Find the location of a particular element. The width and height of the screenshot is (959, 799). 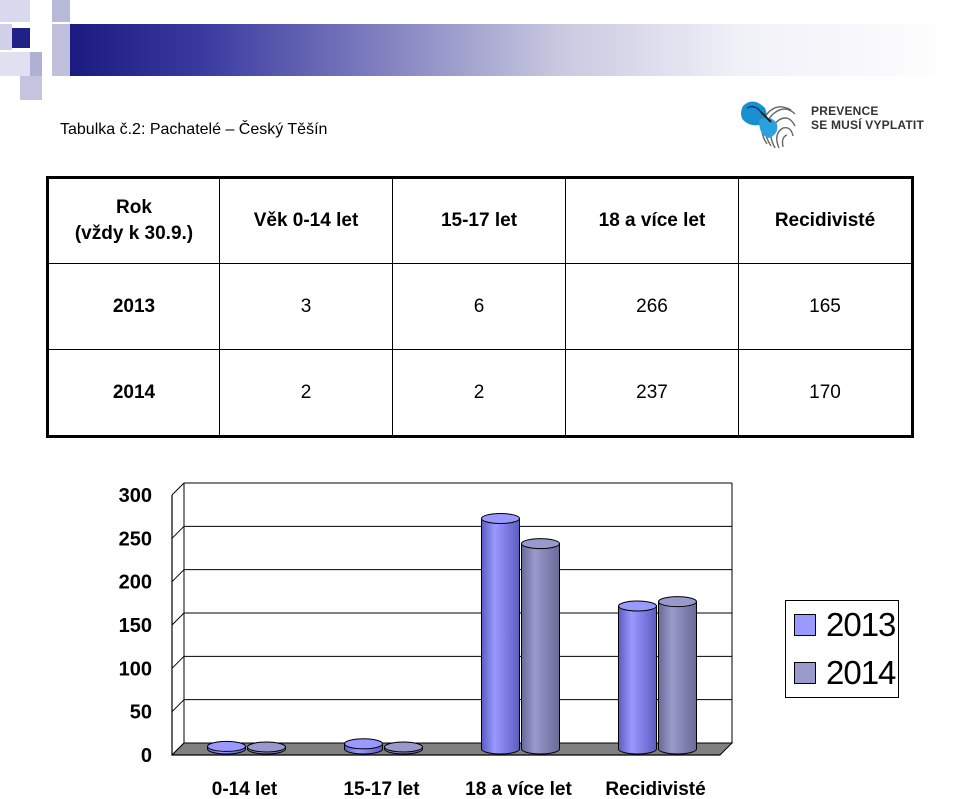

x-category-label: 15-17 let is located at coordinates (381, 789).